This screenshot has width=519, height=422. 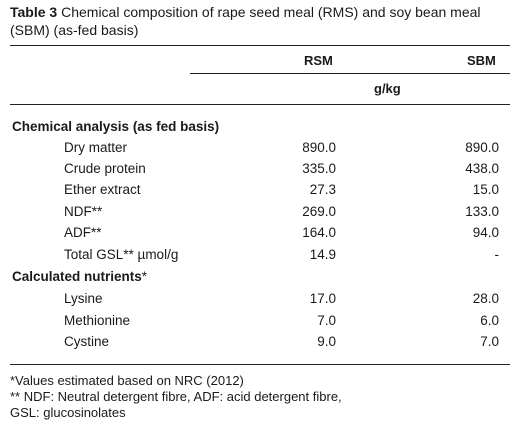 I want to click on table-row: Crude protein 335.0 438.0, so click(x=260, y=168).